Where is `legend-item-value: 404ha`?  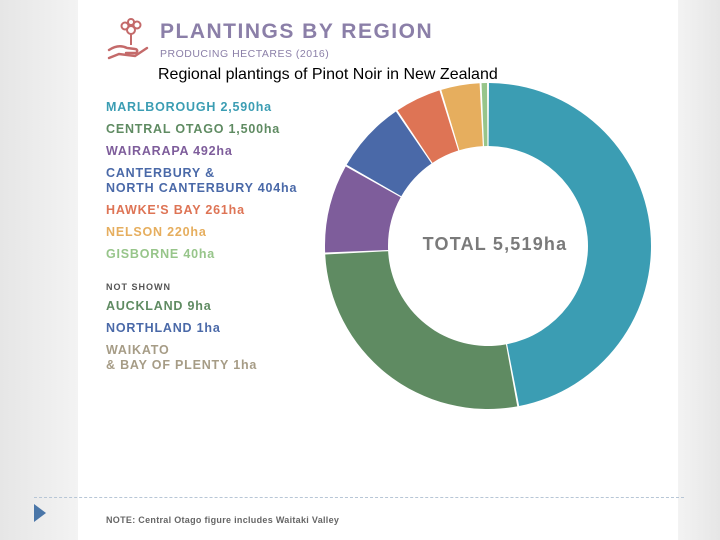 legend-item-value: 404ha is located at coordinates (275, 188).